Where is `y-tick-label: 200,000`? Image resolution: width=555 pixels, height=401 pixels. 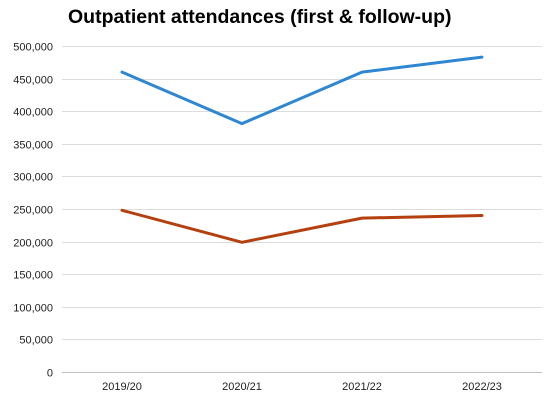 y-tick-label: 200,000 is located at coordinates (33, 244).